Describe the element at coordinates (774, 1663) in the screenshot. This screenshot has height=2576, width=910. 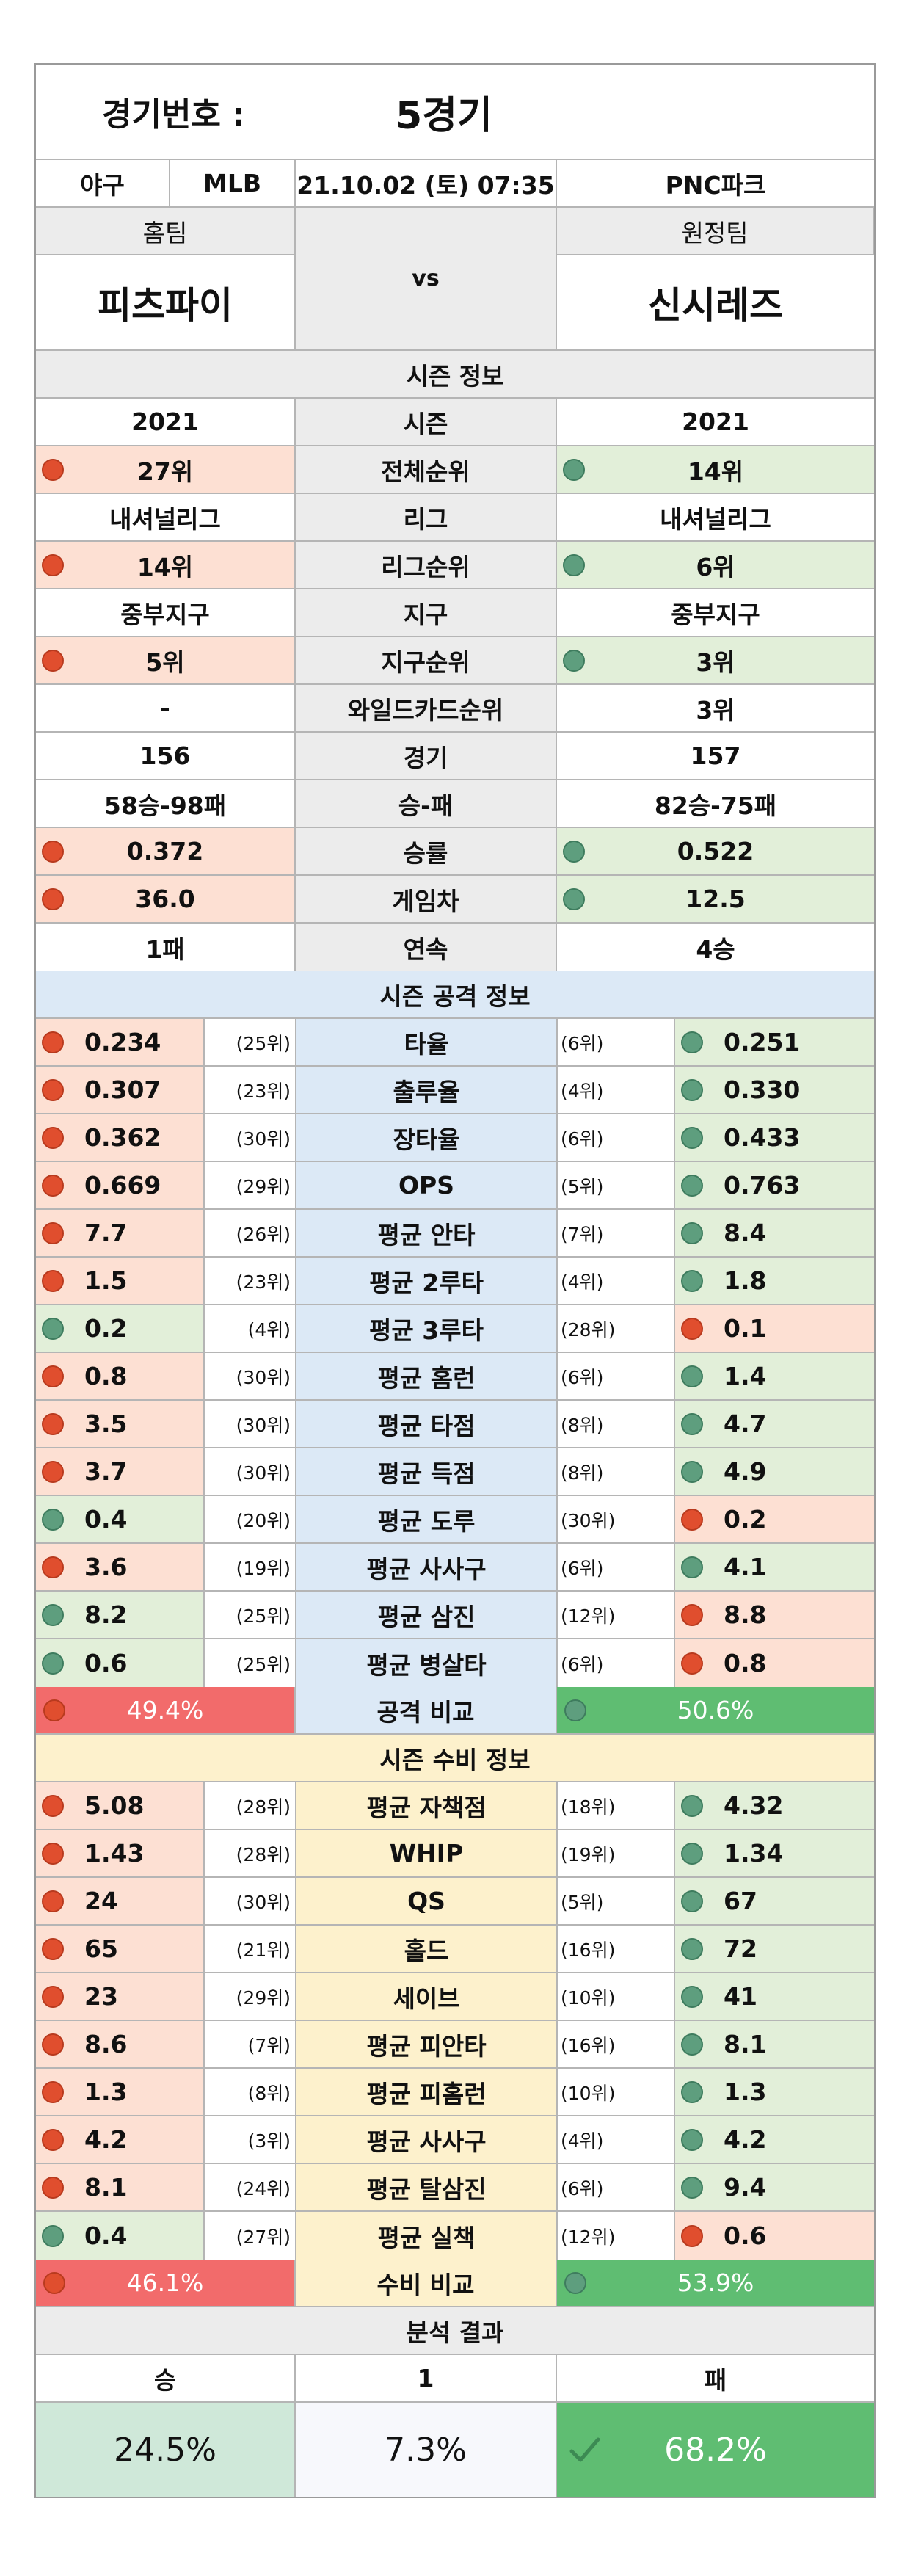
I see `offense-away-value: 0.8` at that location.